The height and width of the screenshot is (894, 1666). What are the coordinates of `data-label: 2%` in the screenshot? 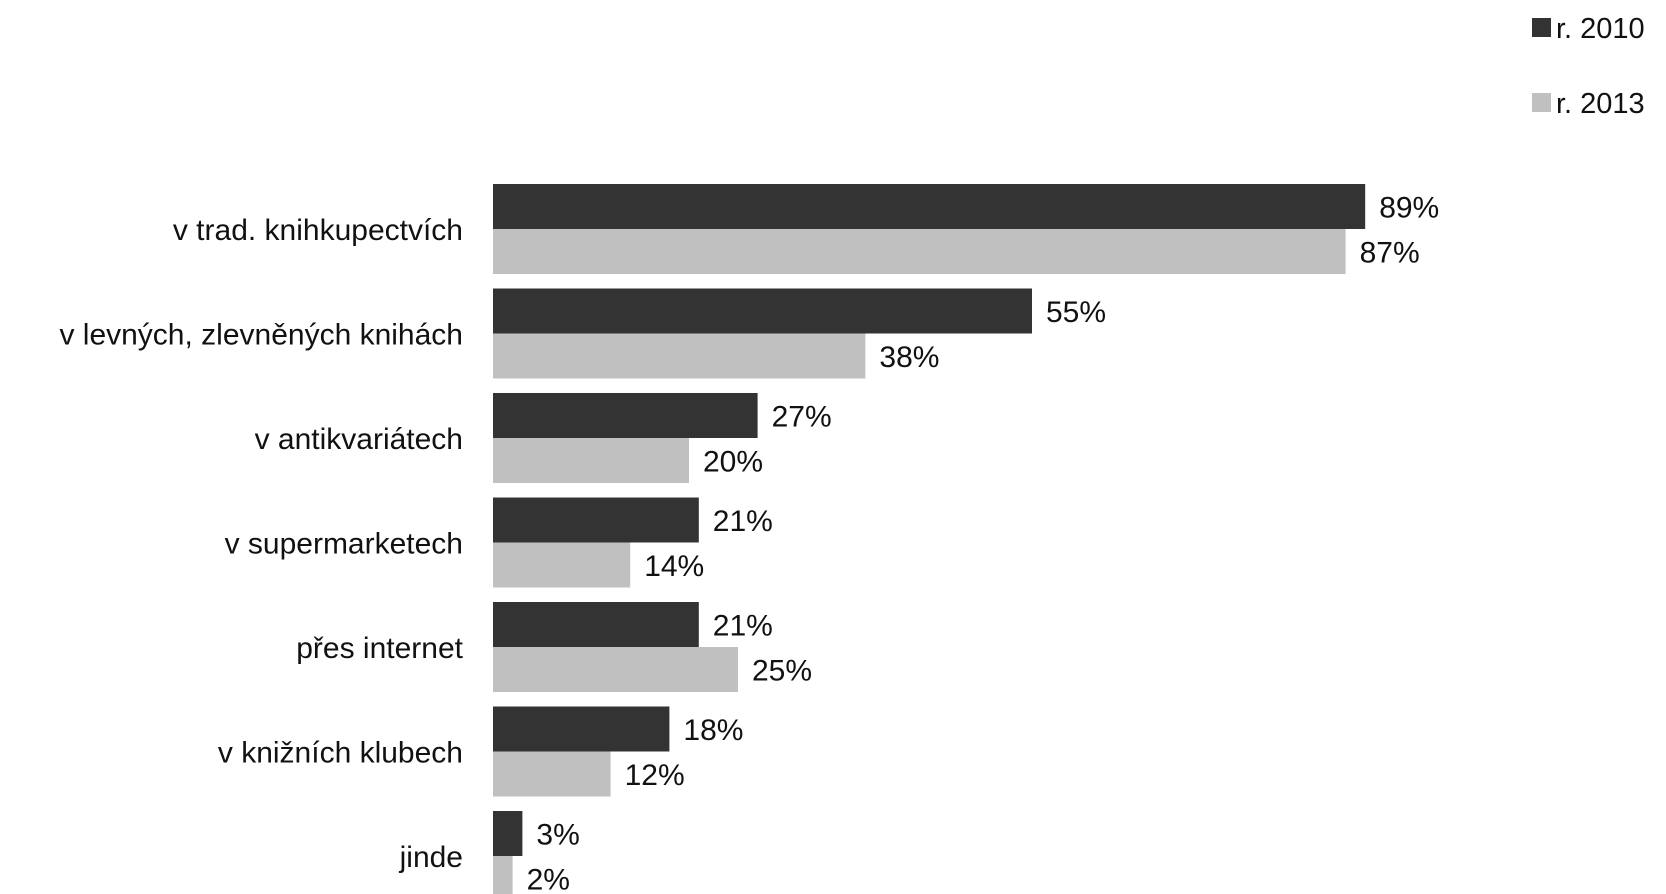 It's located at (548, 879).